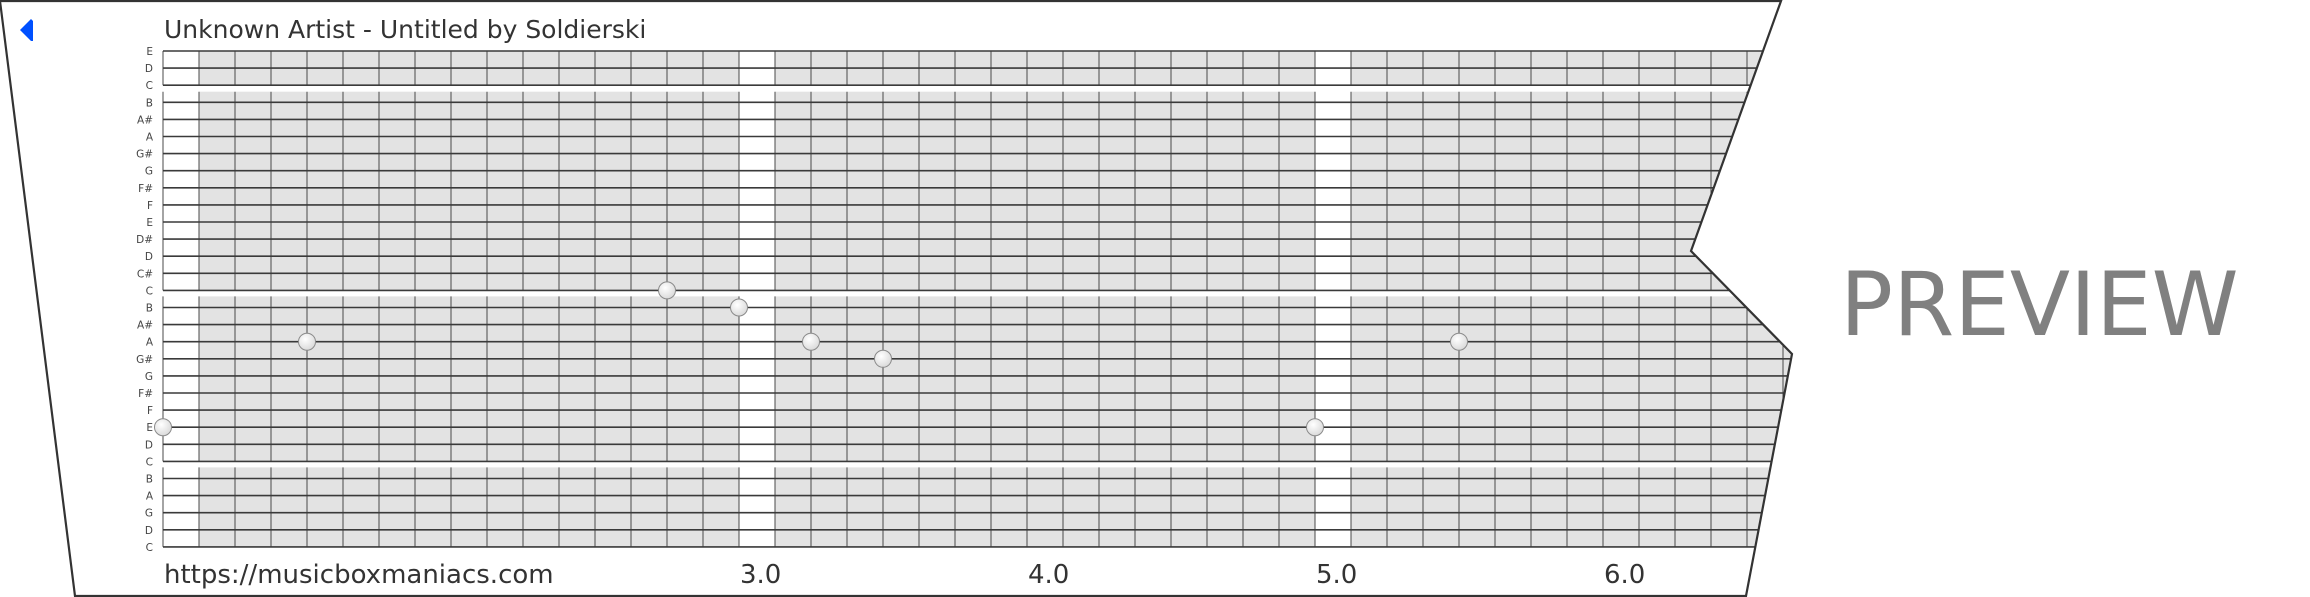  I want to click on back-icon, so click(25, 30).